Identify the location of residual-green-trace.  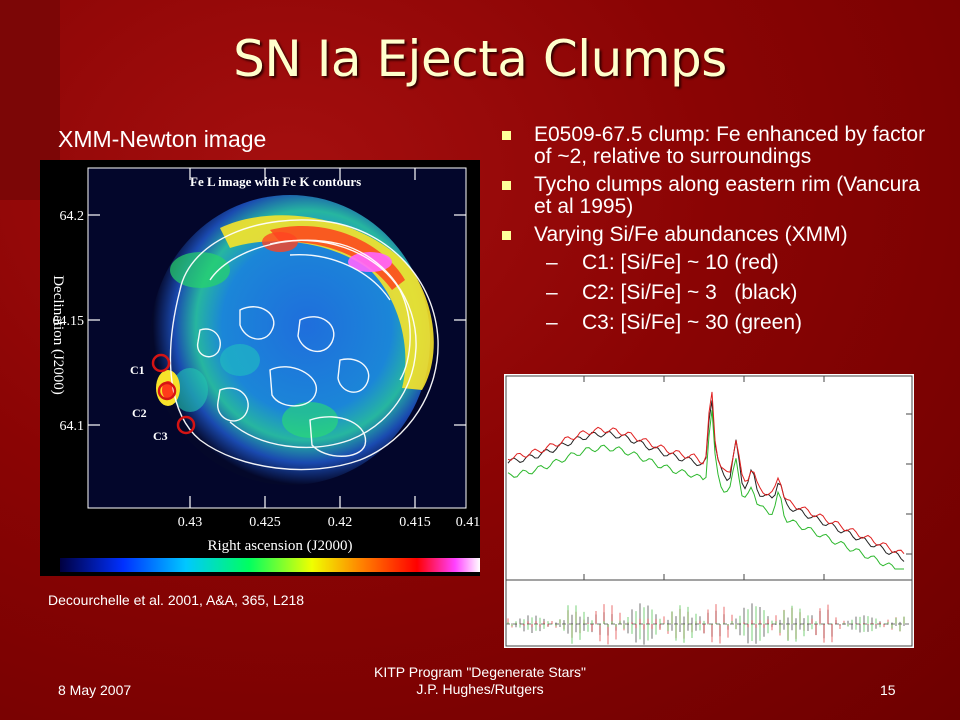
(706, 624).